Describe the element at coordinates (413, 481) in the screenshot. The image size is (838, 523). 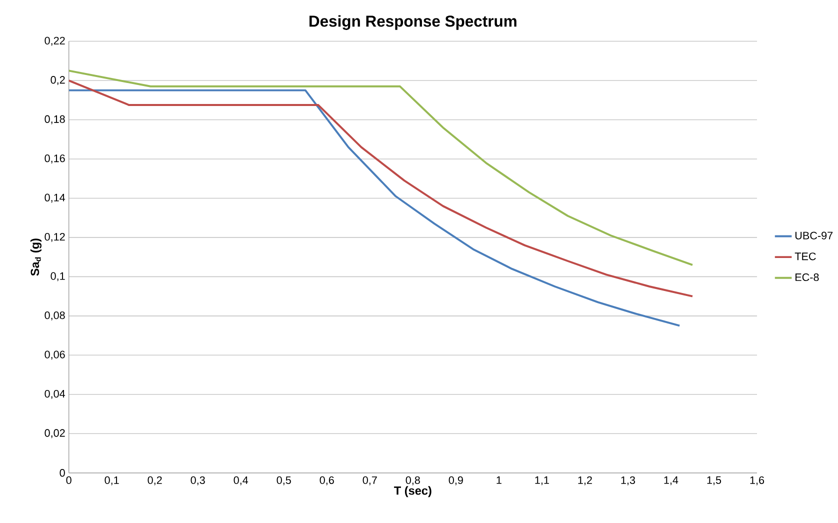
I see `x-tick-label: 0,8` at that location.